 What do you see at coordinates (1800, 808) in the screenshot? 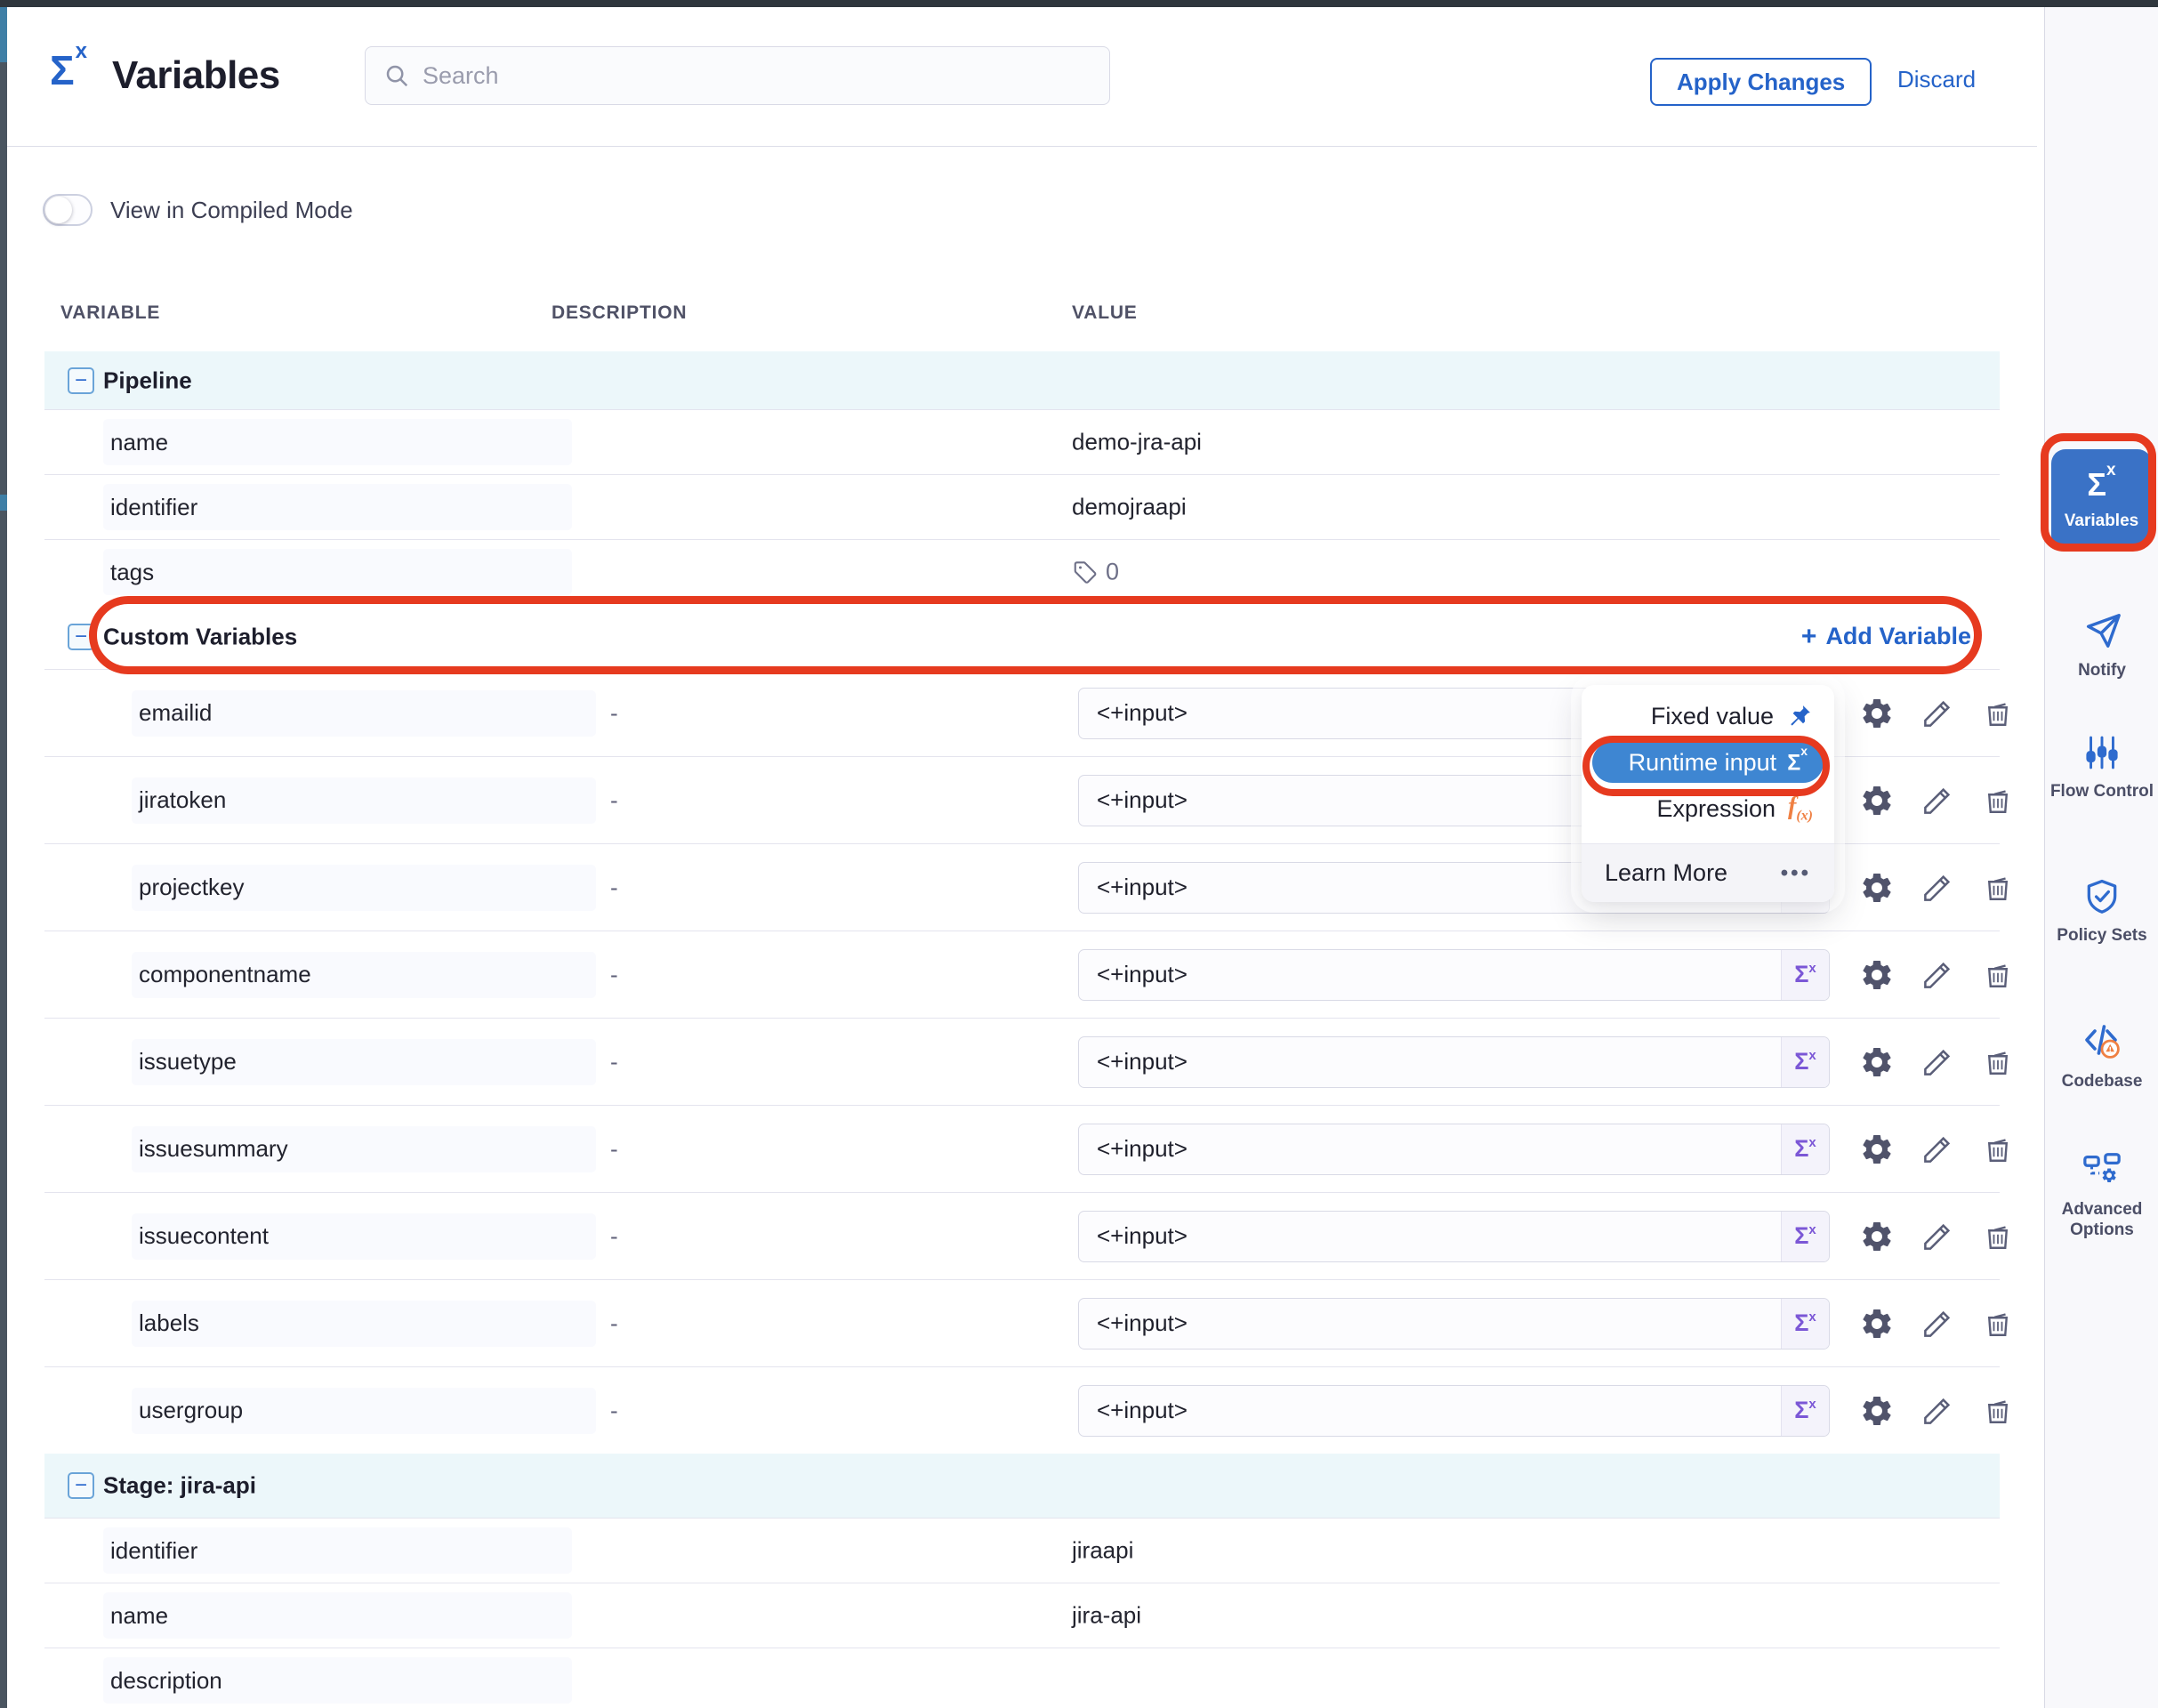
I see `fx-icon: f(x)` at bounding box center [1800, 808].